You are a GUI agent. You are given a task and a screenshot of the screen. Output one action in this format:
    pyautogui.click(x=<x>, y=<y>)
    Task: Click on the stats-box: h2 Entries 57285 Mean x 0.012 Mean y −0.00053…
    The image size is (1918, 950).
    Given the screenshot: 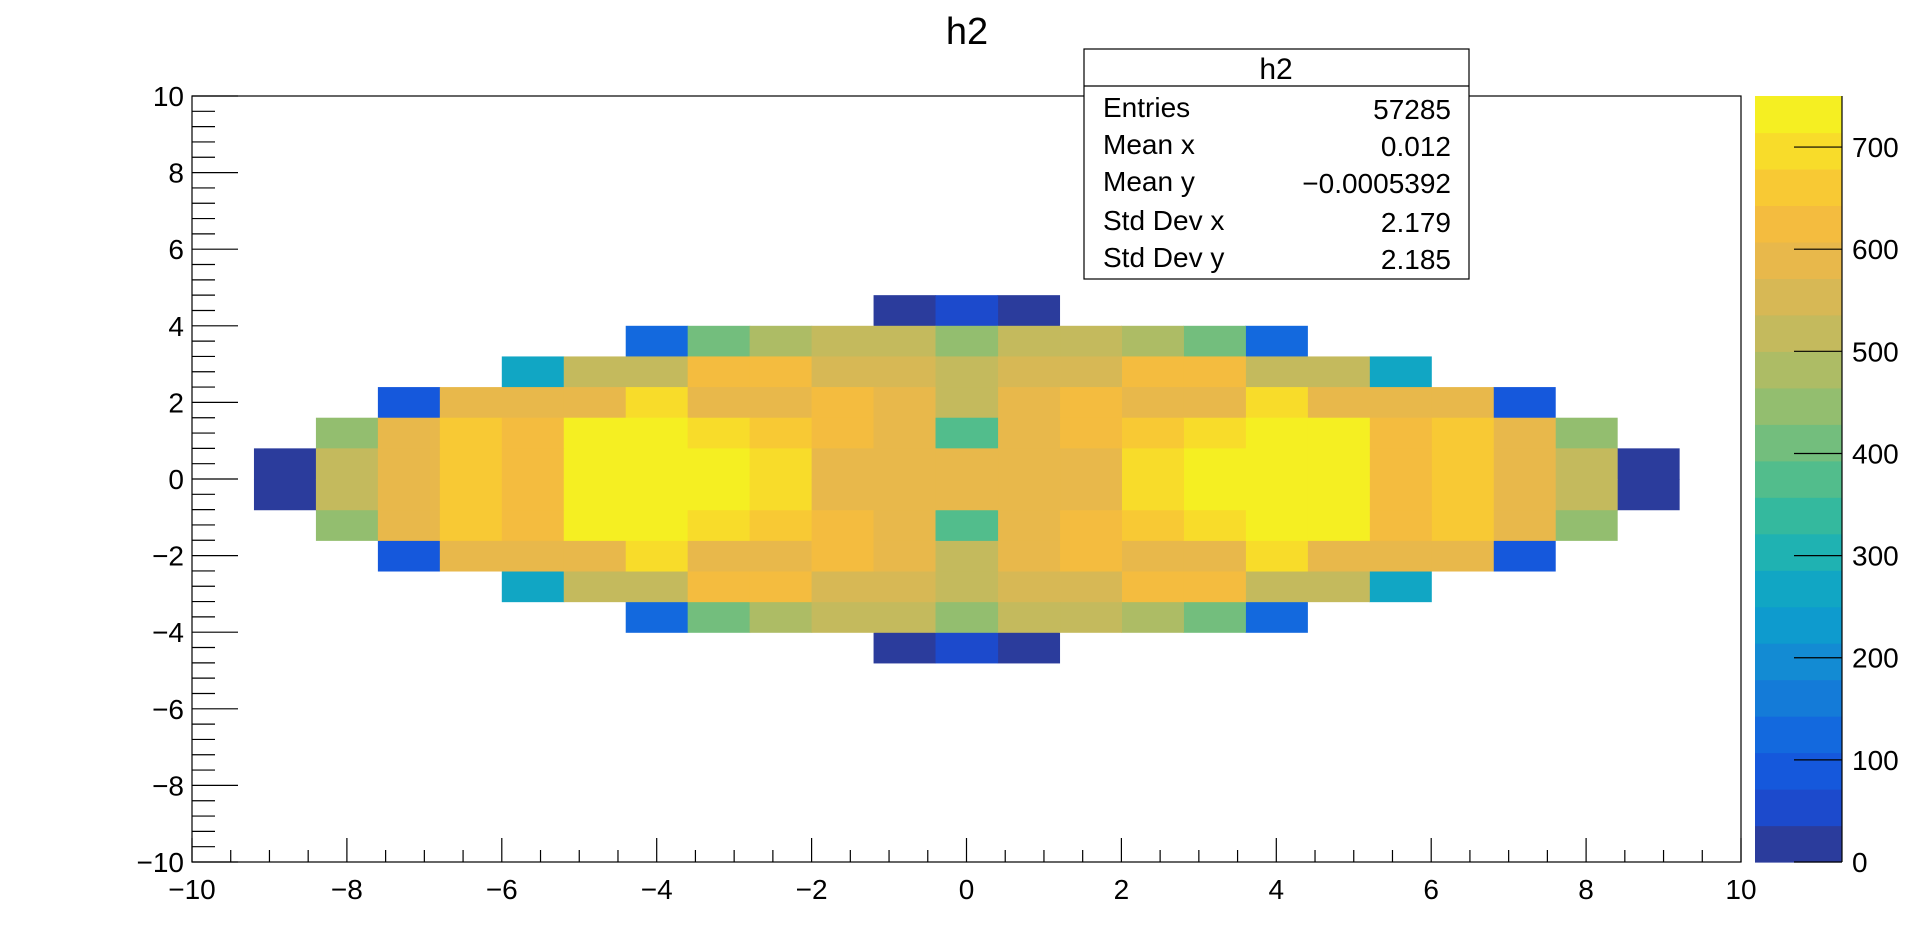 What is the action you would take?
    pyautogui.click(x=1276, y=164)
    